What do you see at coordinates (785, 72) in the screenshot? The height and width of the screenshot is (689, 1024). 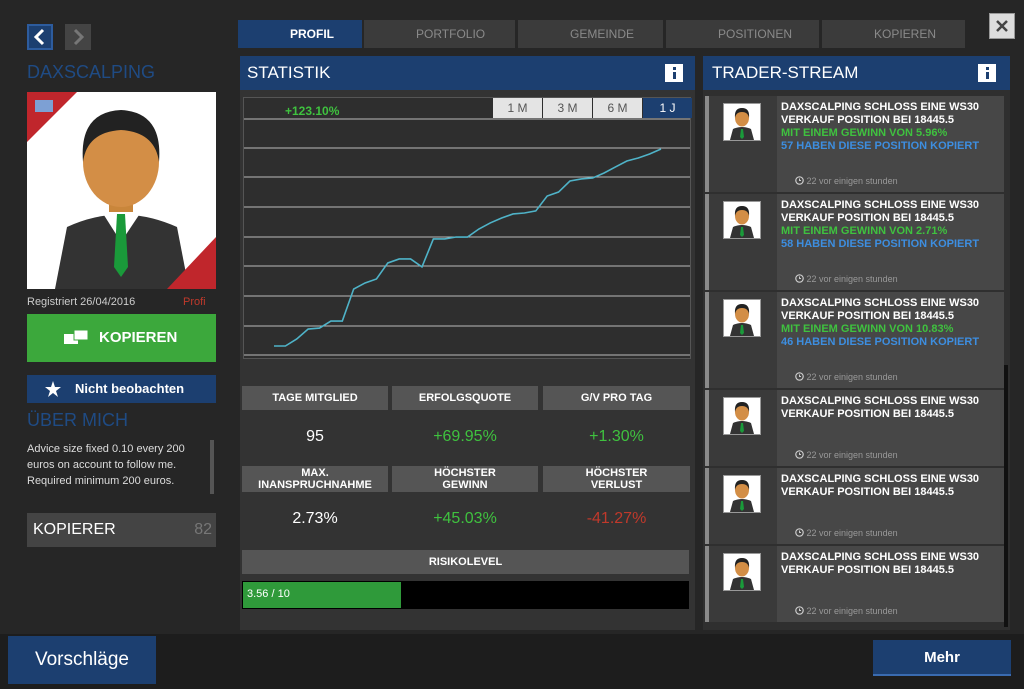 I see `stream-title: TRADER-STREAM` at bounding box center [785, 72].